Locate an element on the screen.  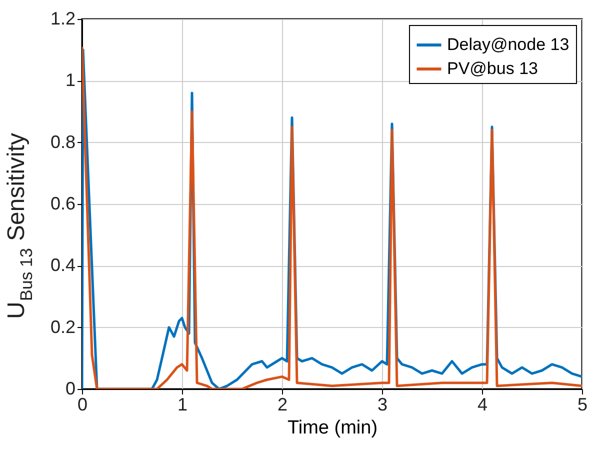
x-tick-label: 2 is located at coordinates (282, 404).